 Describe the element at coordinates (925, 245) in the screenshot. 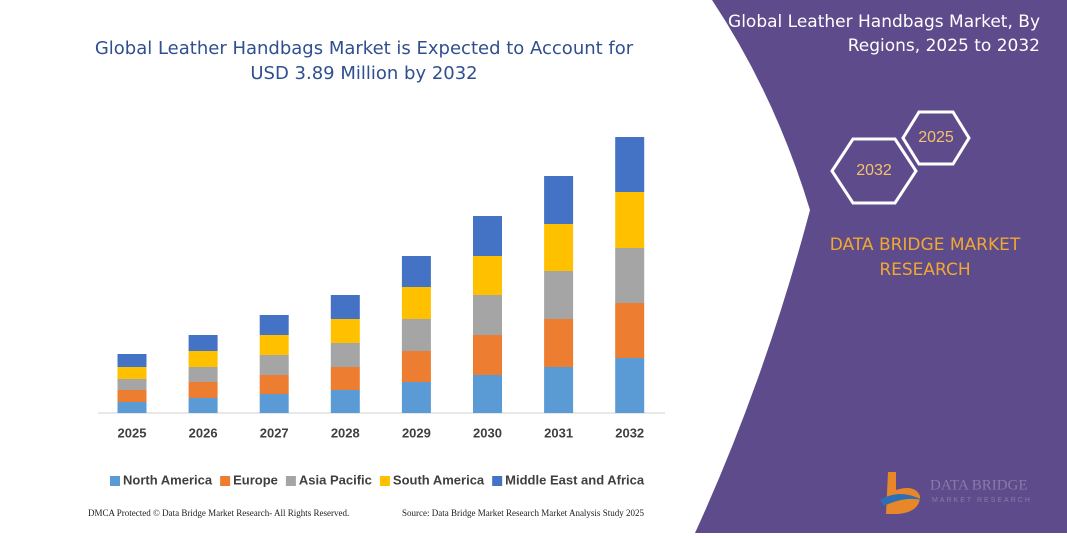

I see `brand: DATA BRIDGE MARKET` at that location.